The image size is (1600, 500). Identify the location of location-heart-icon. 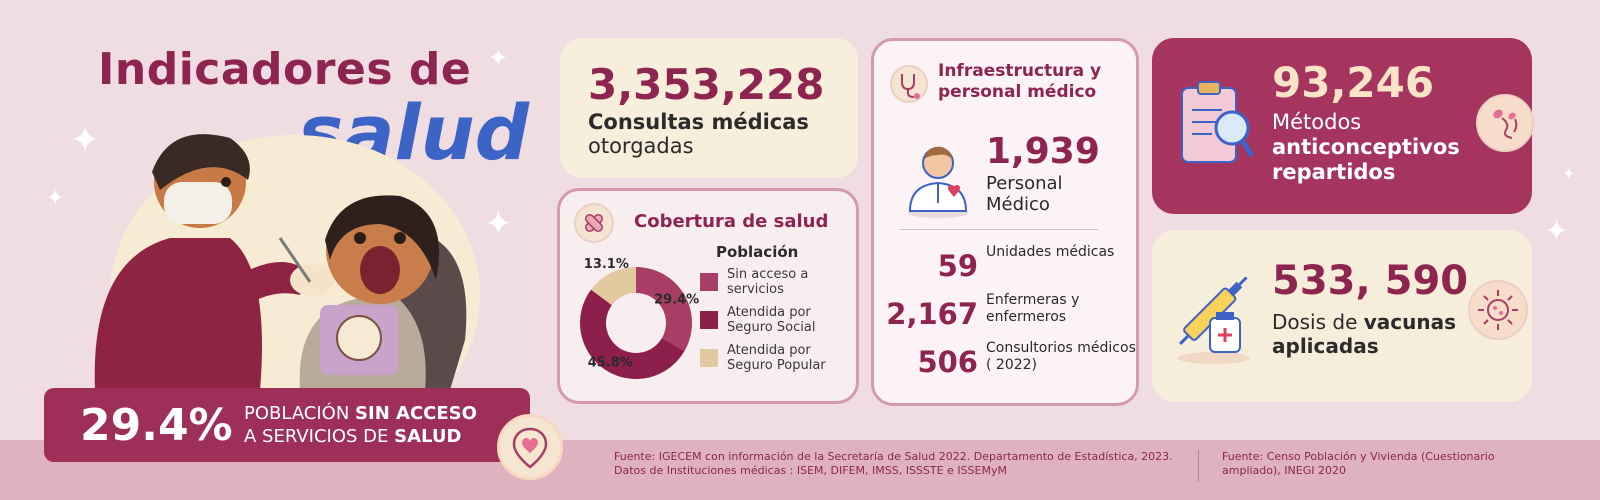
(530, 447).